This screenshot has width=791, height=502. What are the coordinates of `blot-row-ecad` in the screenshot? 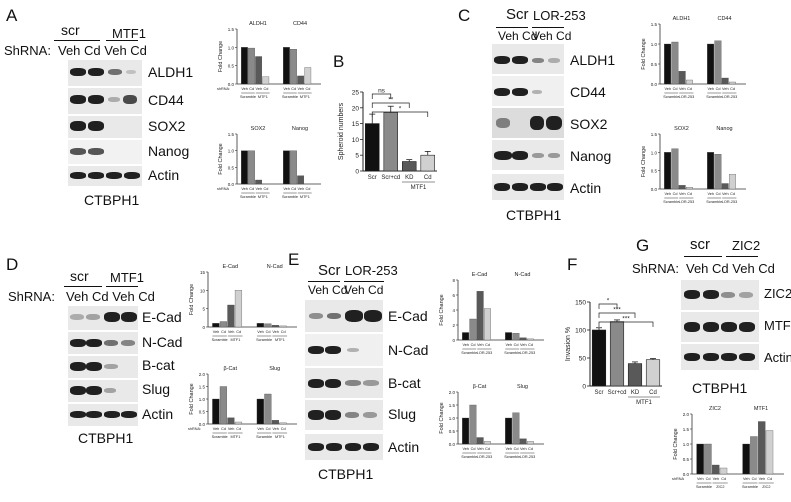 It's located at (344, 316).